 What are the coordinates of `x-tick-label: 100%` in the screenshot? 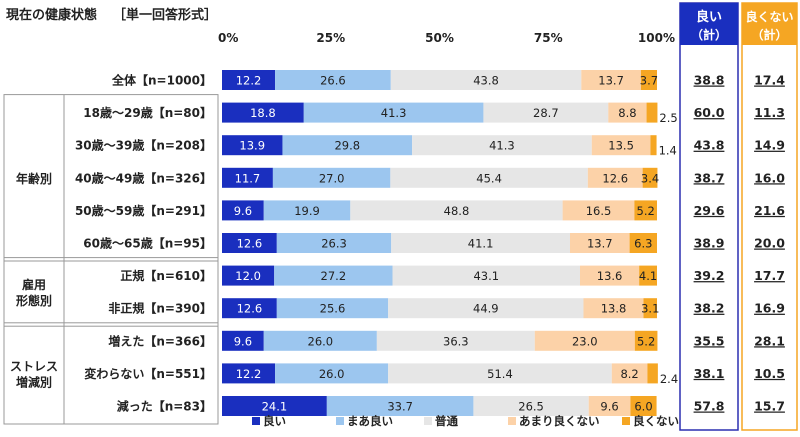 It's located at (656, 38).